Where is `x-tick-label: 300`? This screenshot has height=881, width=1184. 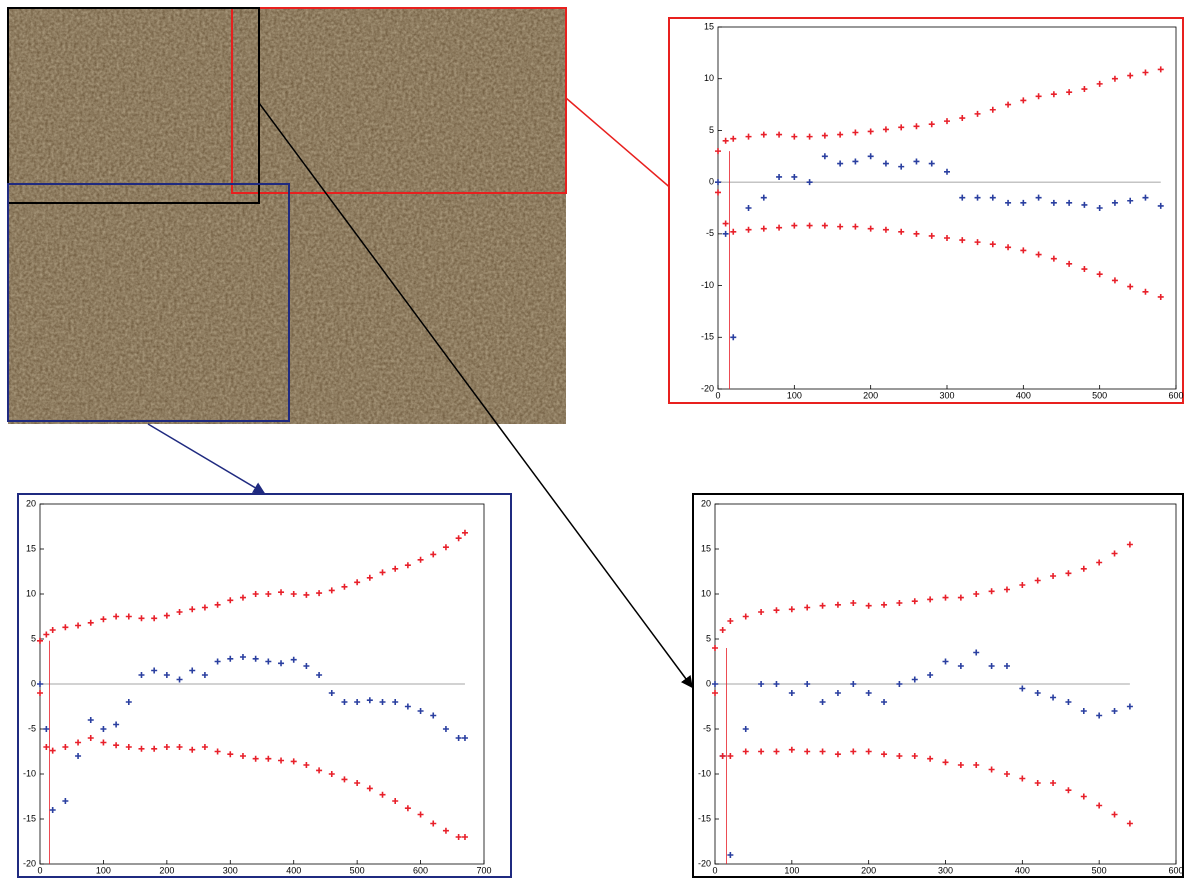 x-tick-label: 300 is located at coordinates (230, 870).